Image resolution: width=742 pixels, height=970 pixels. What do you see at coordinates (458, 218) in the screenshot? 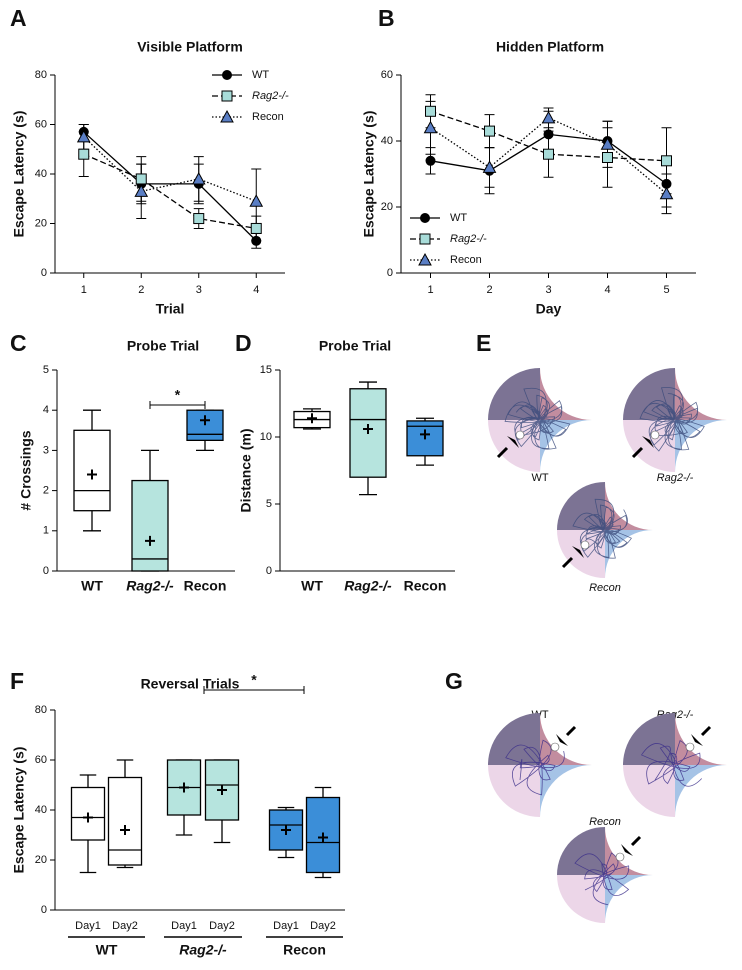
I see `legend-label: WT` at bounding box center [458, 218].